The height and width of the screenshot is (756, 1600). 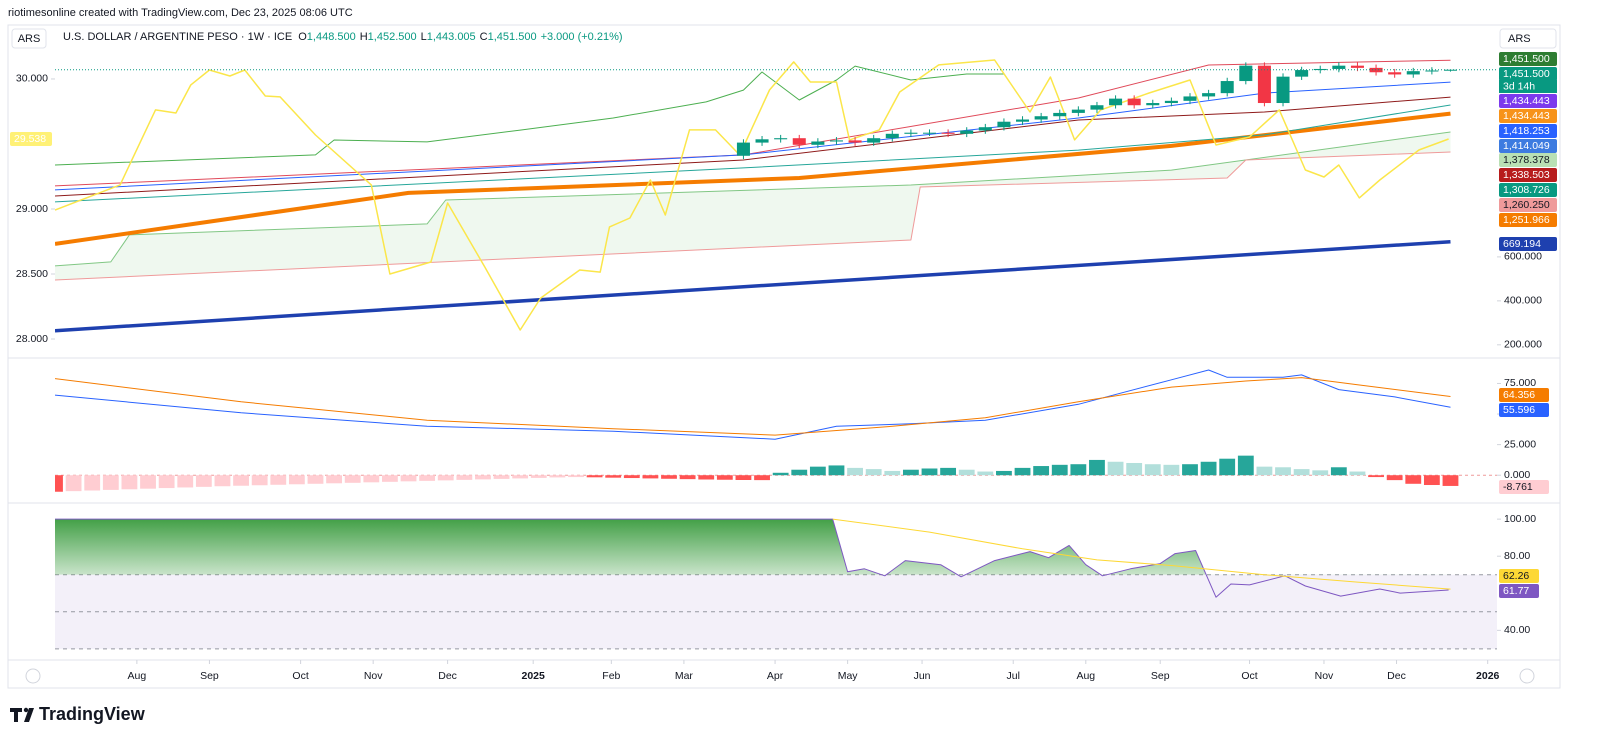 I want to click on price-tag-label: 1,418.253, so click(x=1526, y=131).